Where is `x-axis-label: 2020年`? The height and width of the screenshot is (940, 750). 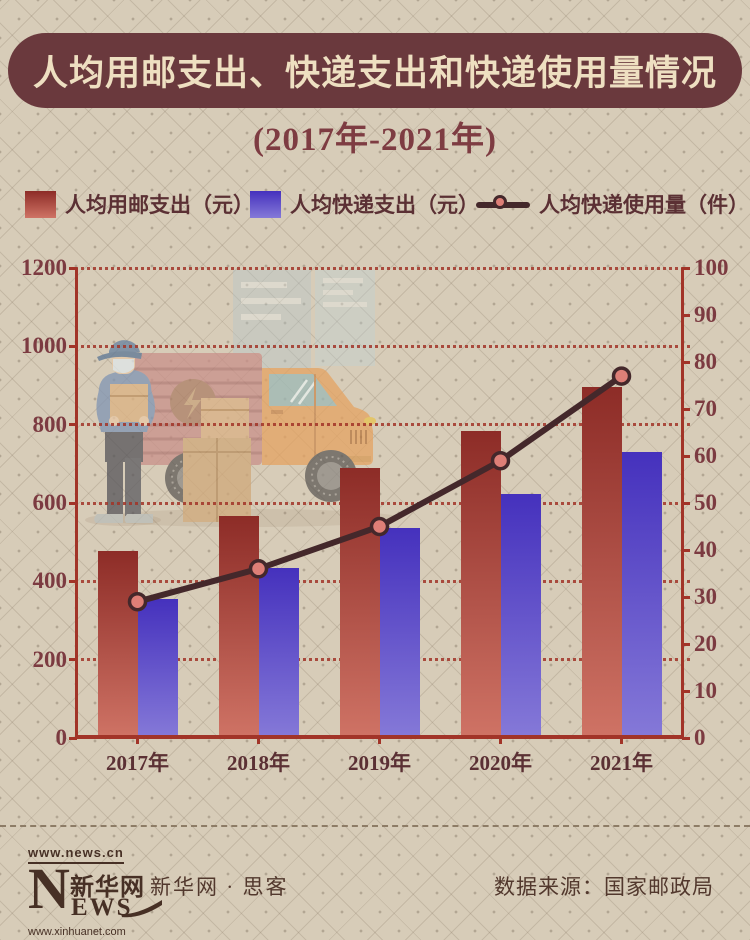 x-axis-label: 2020年 is located at coordinates (500, 763).